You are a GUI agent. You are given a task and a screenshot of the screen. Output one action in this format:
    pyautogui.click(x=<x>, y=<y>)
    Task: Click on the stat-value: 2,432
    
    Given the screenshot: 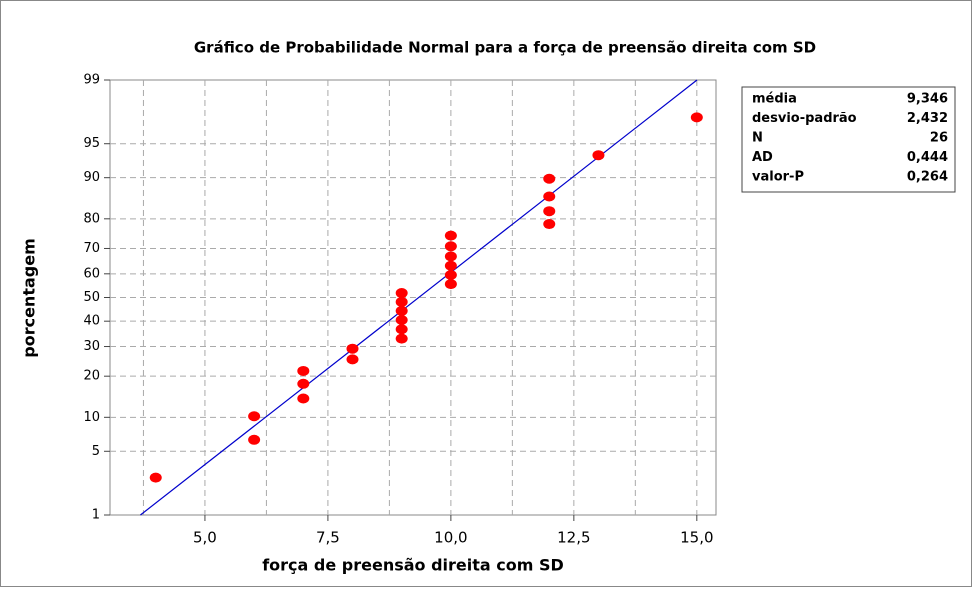 What is the action you would take?
    pyautogui.click(x=927, y=118)
    